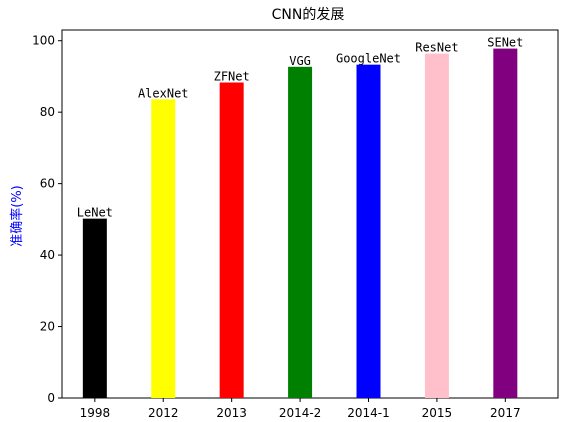 The height and width of the screenshot is (422, 587). What do you see at coordinates (47, 255) in the screenshot?
I see `y-tick-label: 40` at bounding box center [47, 255].